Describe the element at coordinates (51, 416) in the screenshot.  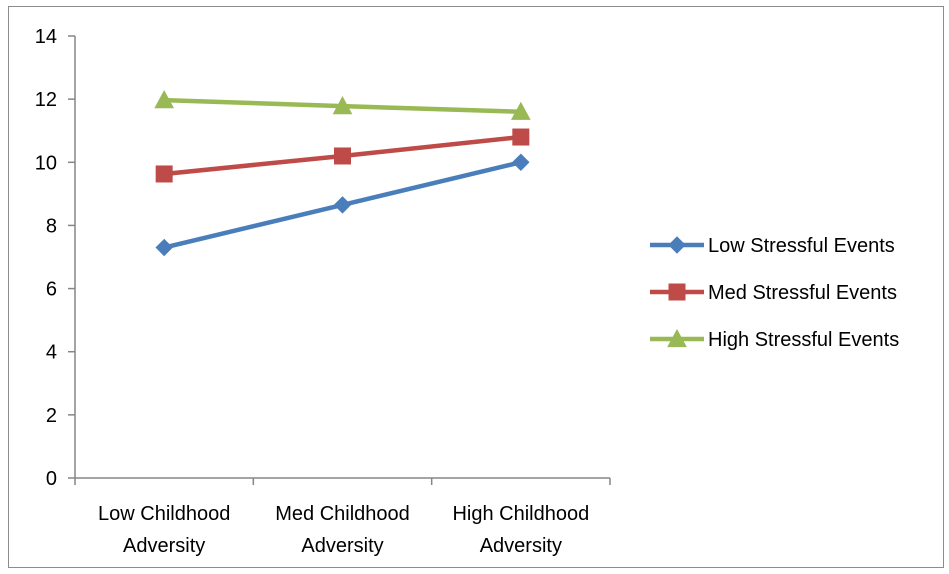
I see `y-tick-label: 2` at that location.